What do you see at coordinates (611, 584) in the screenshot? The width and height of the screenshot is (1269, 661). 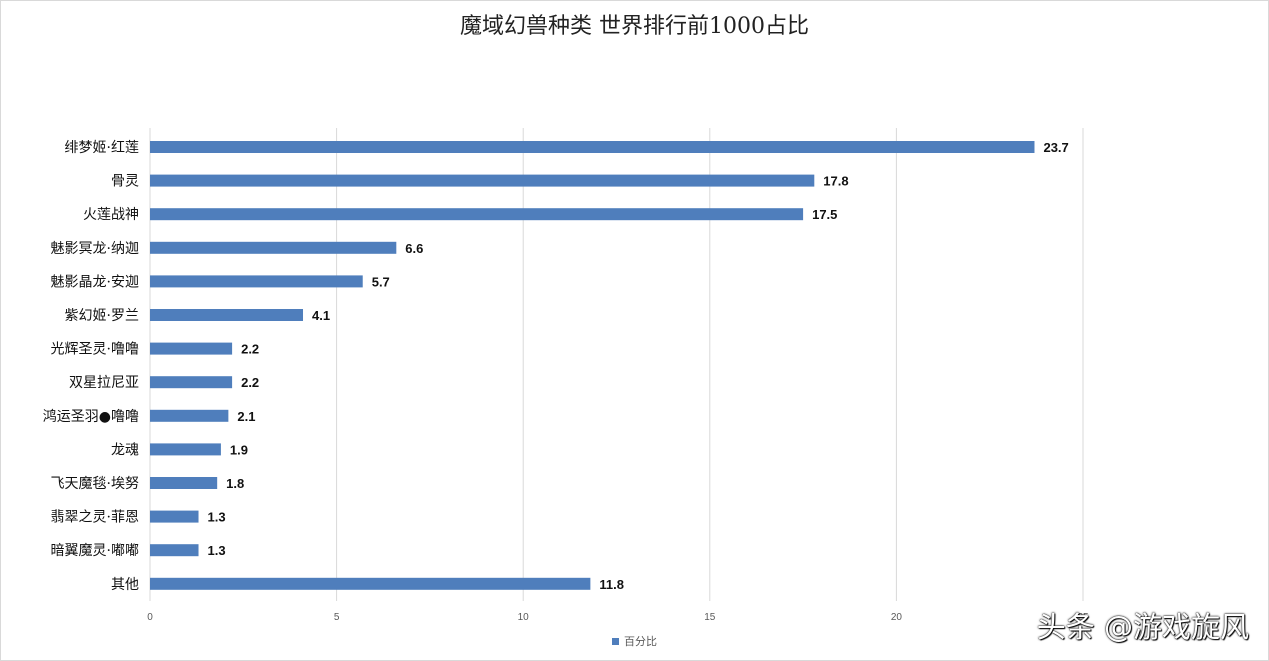 I see `data-label: 11.8` at bounding box center [611, 584].